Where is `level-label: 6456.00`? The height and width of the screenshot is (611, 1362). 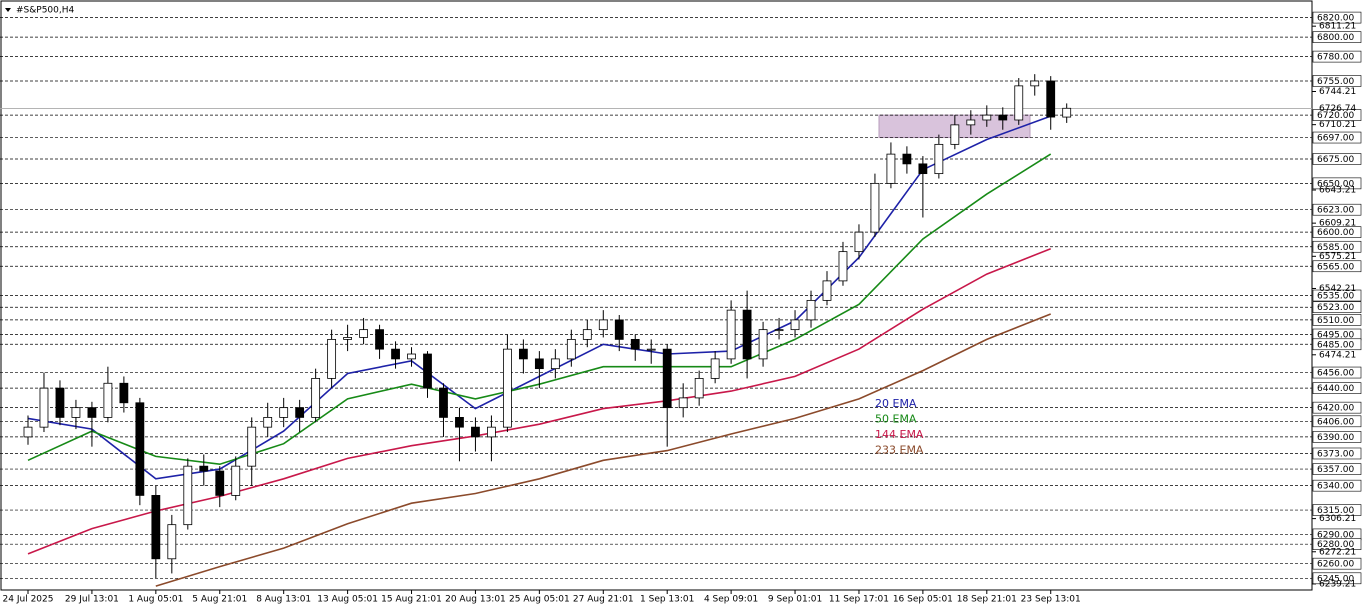 level-label: 6456.00 is located at coordinates (1335, 374).